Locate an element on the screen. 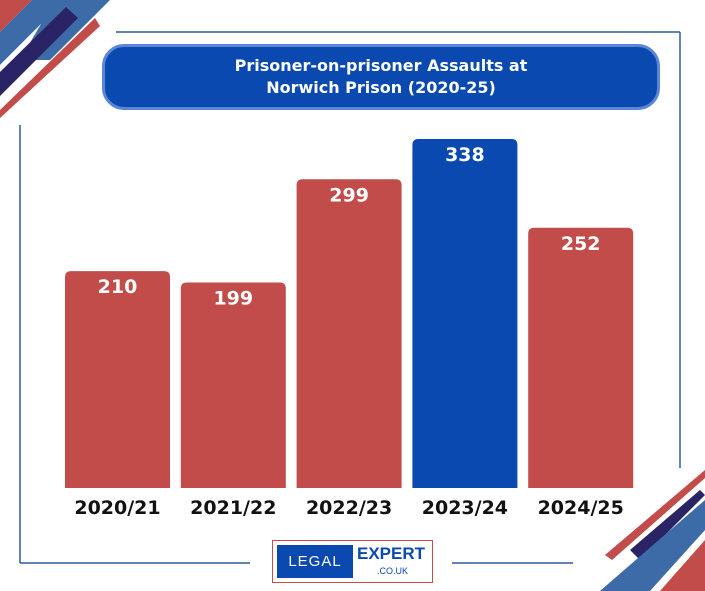  data-label: 299 is located at coordinates (349, 195).